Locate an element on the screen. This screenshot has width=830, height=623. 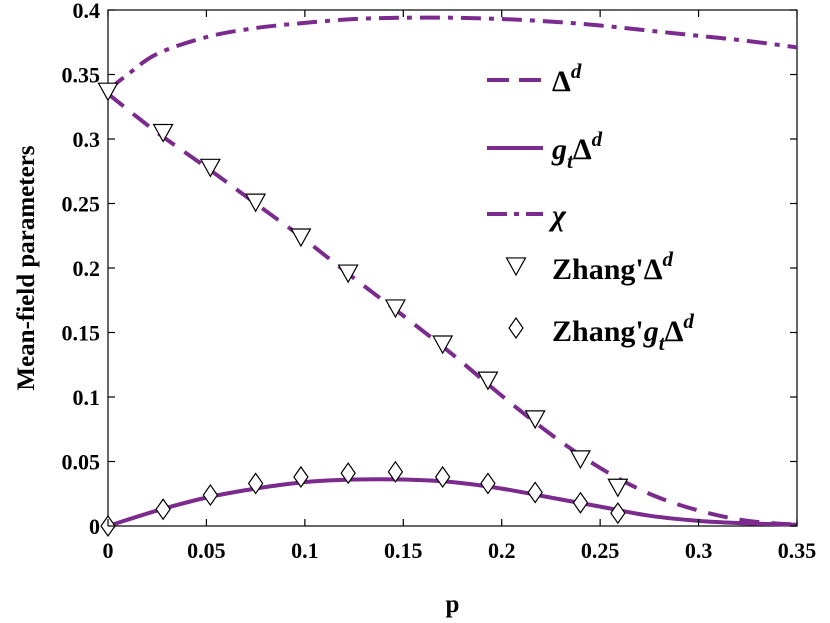
y-tick-label: 0.2 is located at coordinates (87, 268).